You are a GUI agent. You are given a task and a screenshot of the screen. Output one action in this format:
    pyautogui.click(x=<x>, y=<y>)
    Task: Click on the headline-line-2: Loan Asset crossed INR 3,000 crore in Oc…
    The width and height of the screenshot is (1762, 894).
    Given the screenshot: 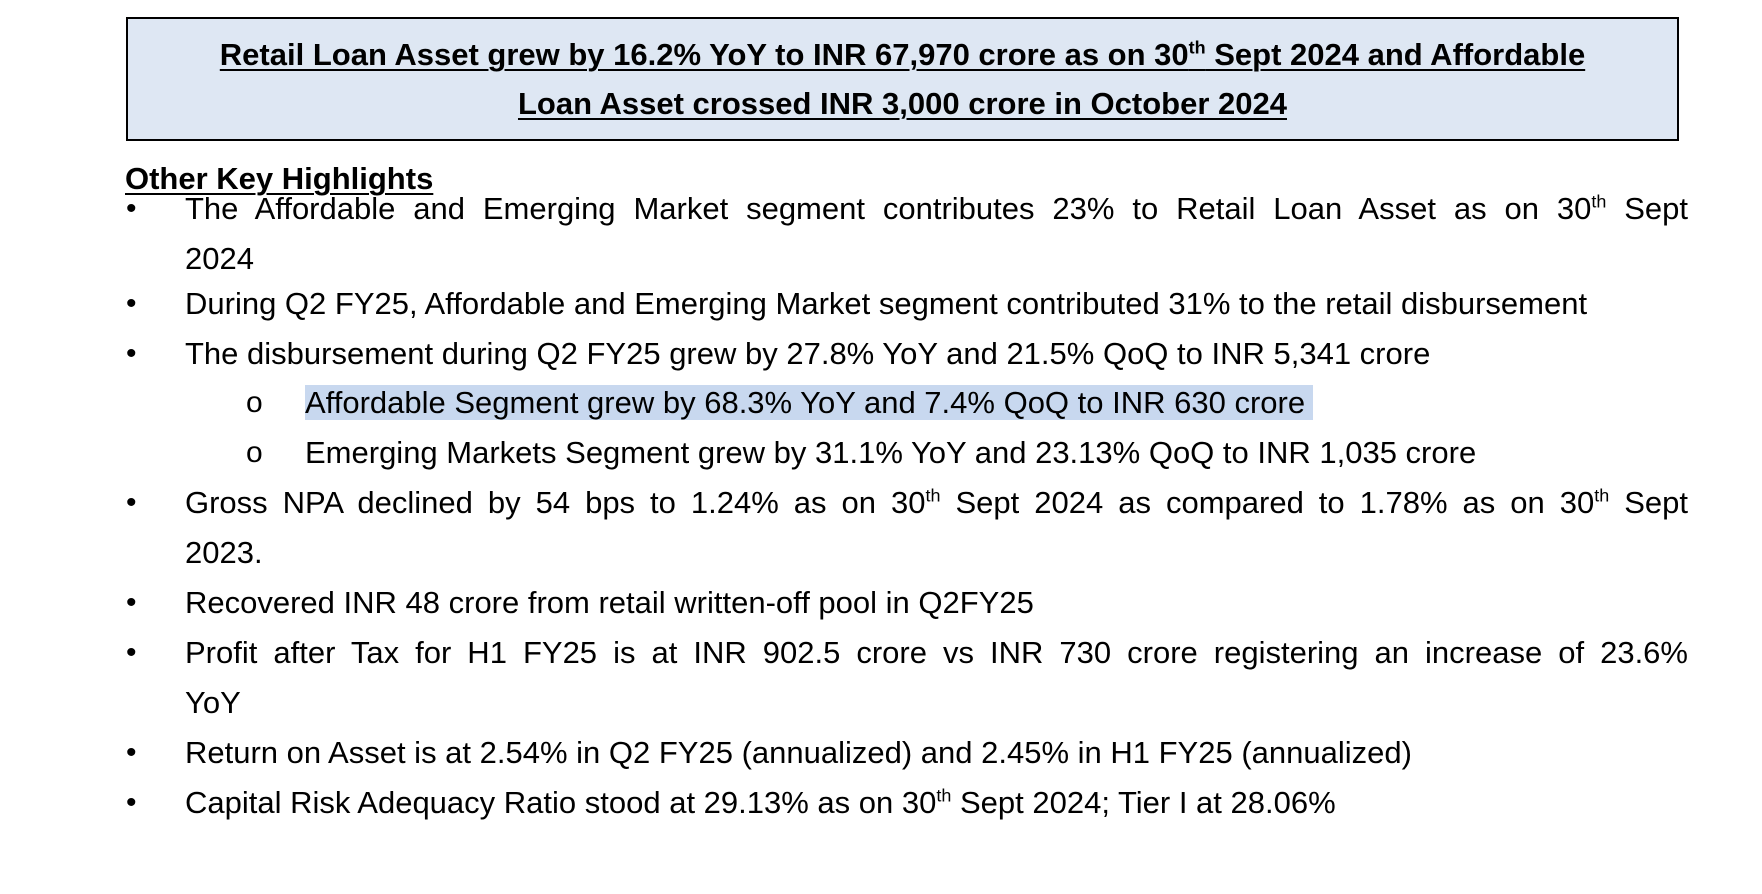 What is the action you would take?
    pyautogui.click(x=902, y=103)
    